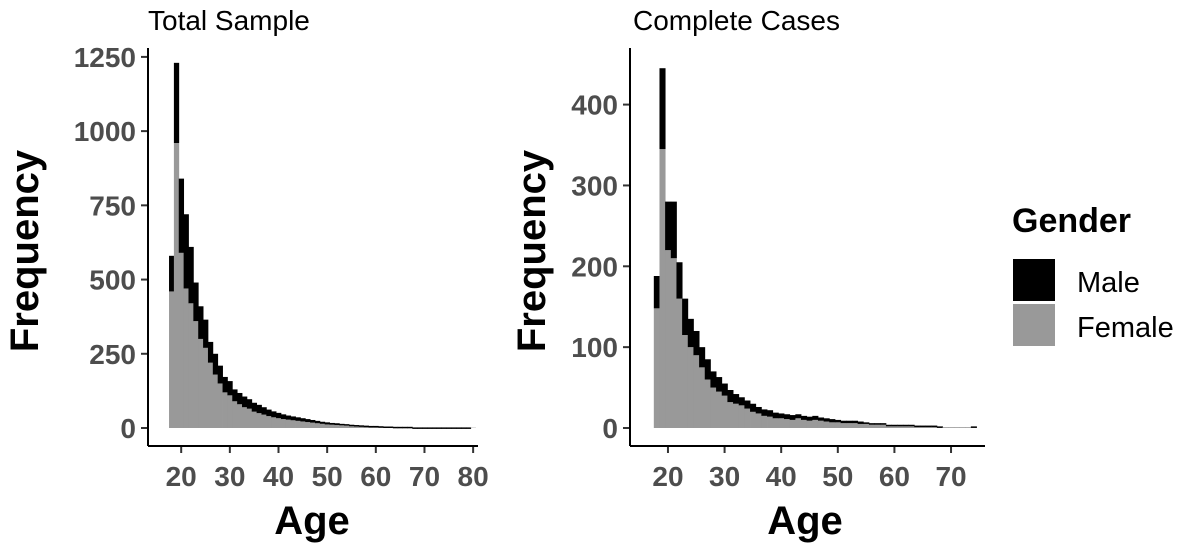  Describe the element at coordinates (181, 476) in the screenshot. I see `x-tick-label: 20` at that location.